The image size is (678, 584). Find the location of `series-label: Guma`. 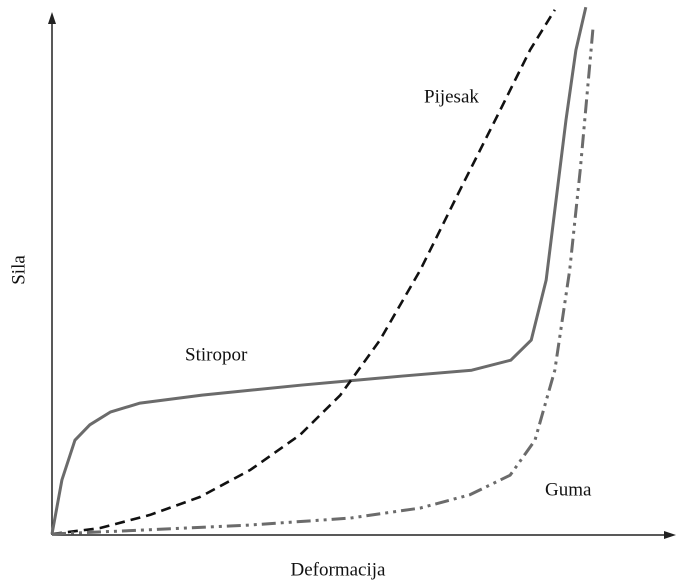

series-label: Guma is located at coordinates (568, 489).